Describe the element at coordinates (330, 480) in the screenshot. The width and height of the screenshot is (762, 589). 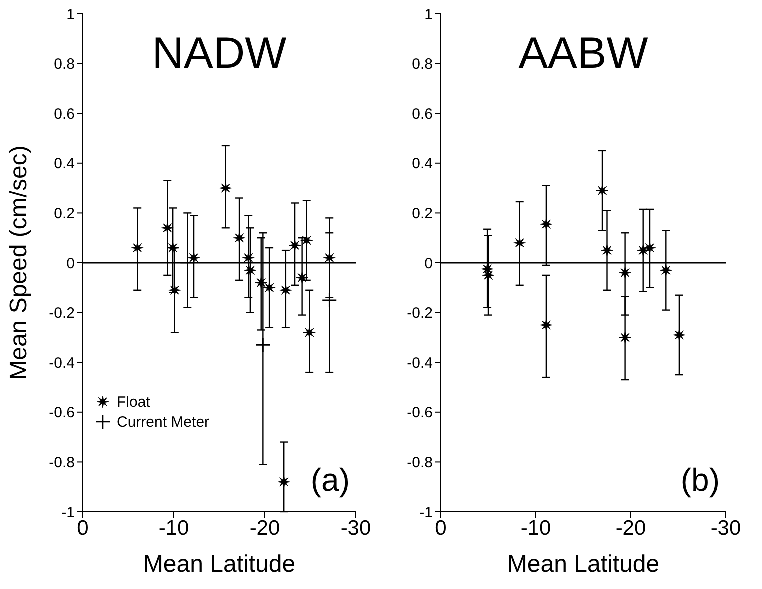
I see `annotation: (a)` at that location.